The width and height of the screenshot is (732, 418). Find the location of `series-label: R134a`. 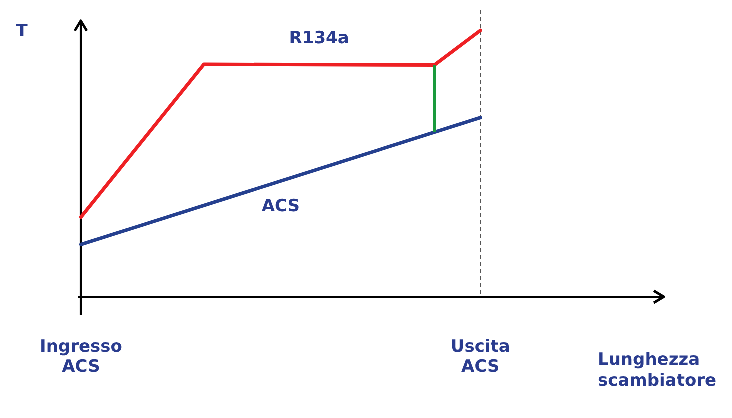

series-label: R134a is located at coordinates (319, 38).